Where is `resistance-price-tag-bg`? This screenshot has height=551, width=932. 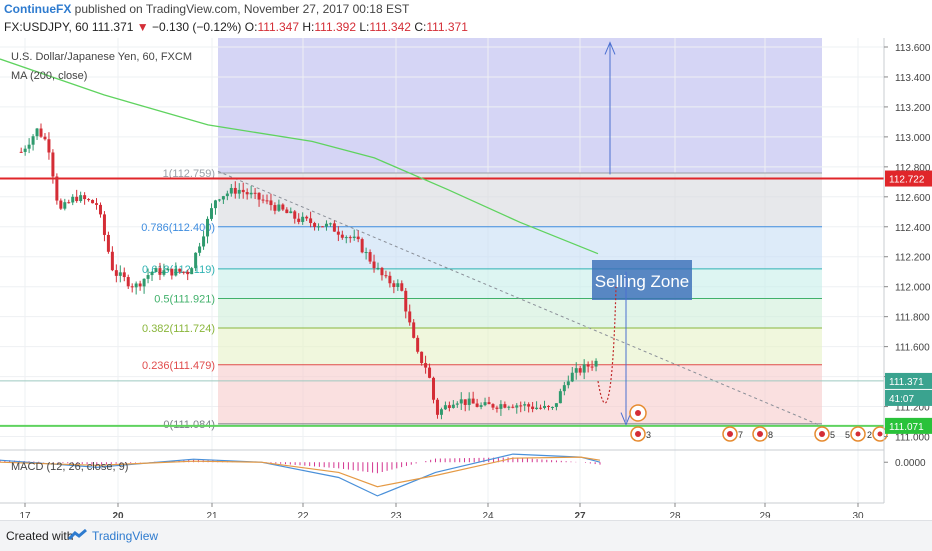 resistance-price-tag-bg is located at coordinates (908, 178).